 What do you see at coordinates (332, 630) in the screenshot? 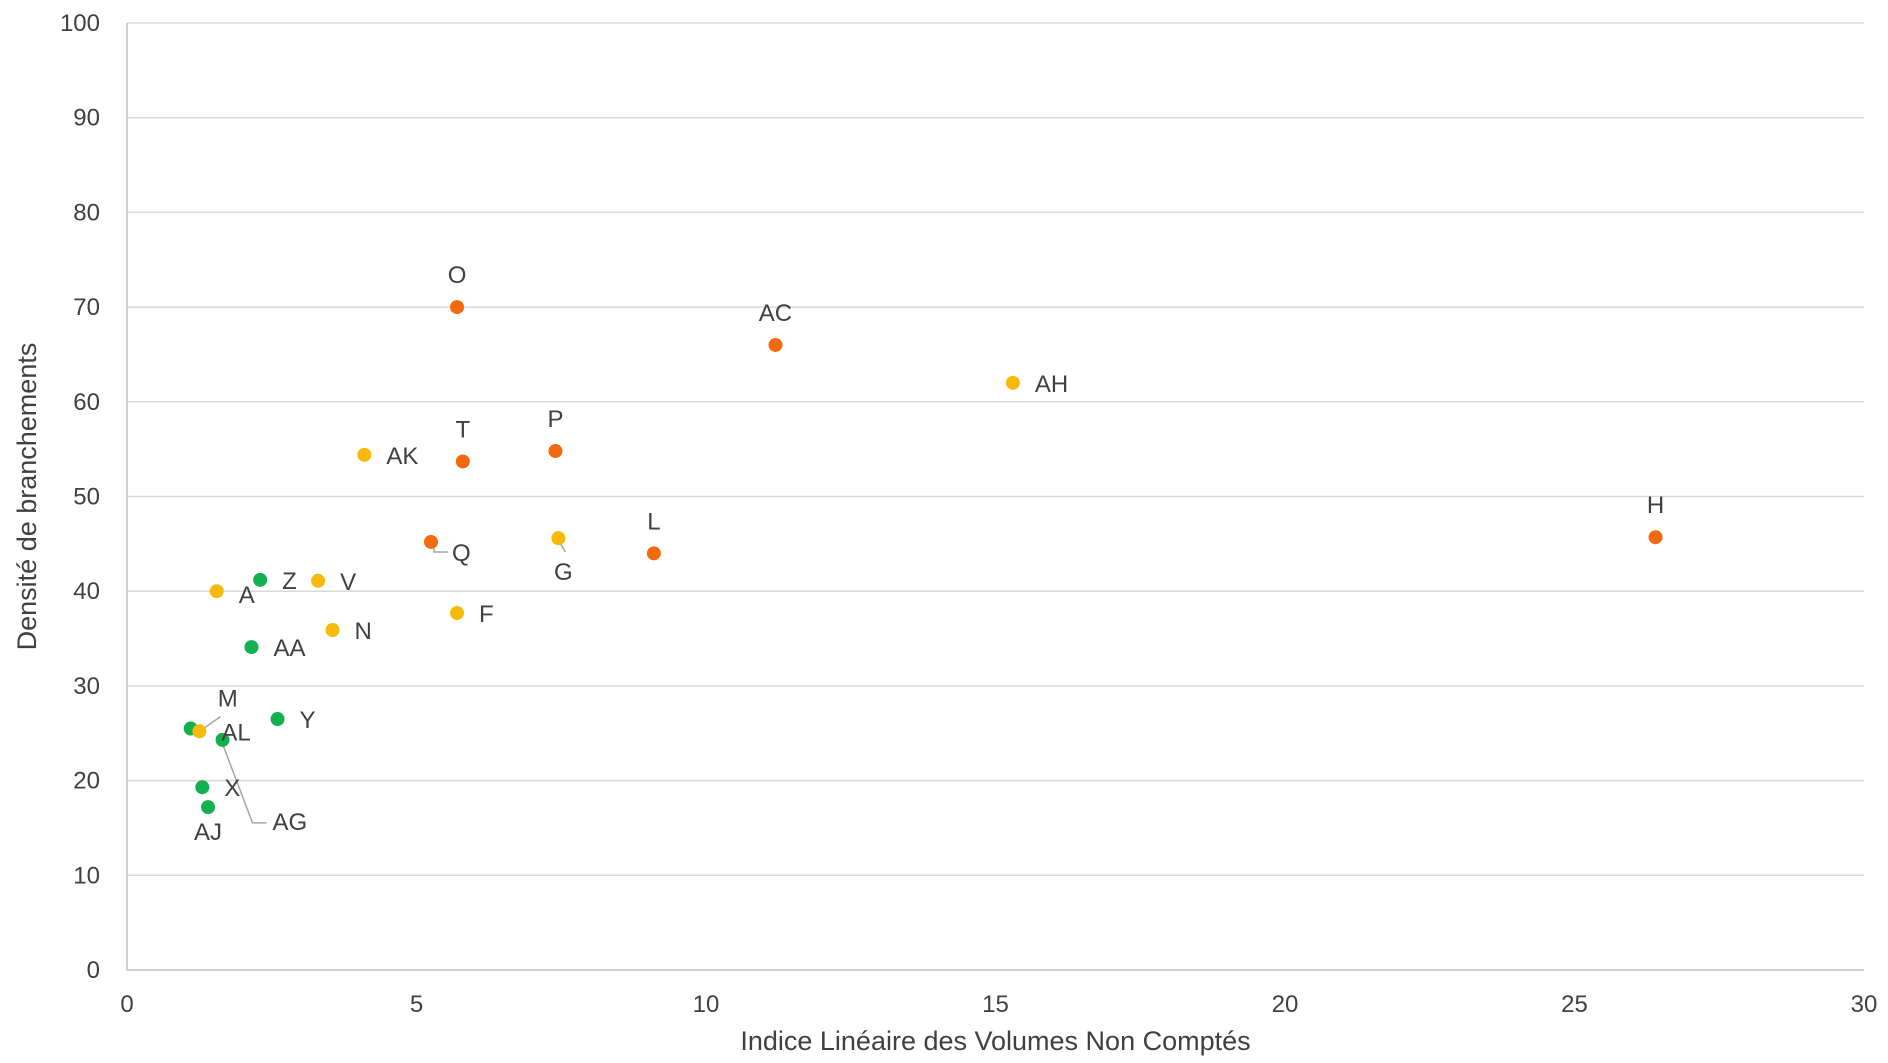
I see `data-point-n` at bounding box center [332, 630].